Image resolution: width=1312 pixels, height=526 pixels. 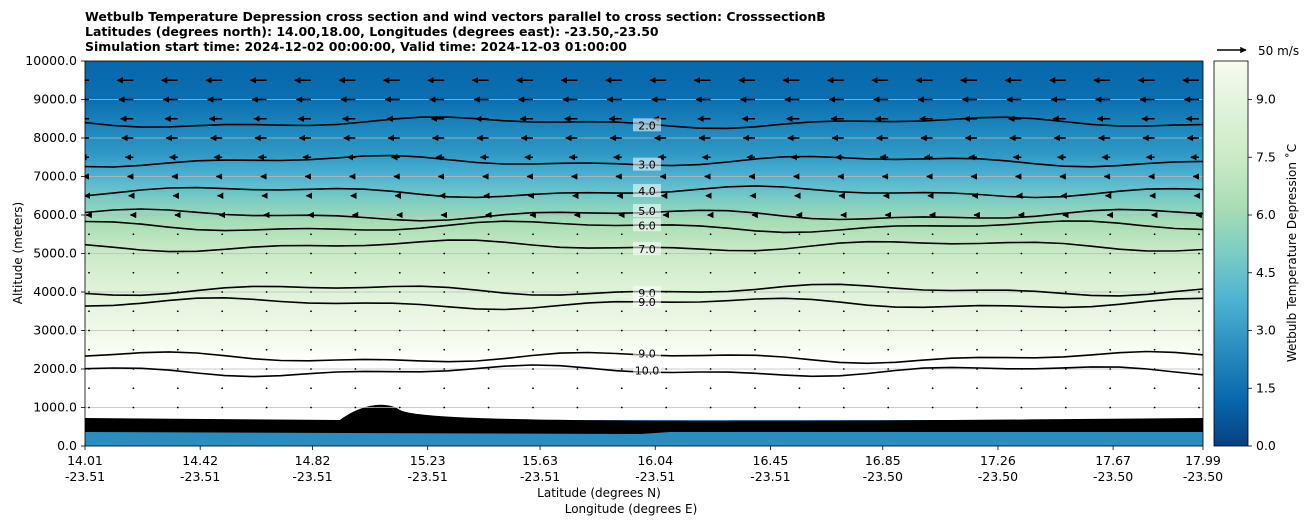 What do you see at coordinates (647, 225) in the screenshot?
I see `contour-label: 6.0` at bounding box center [647, 225].